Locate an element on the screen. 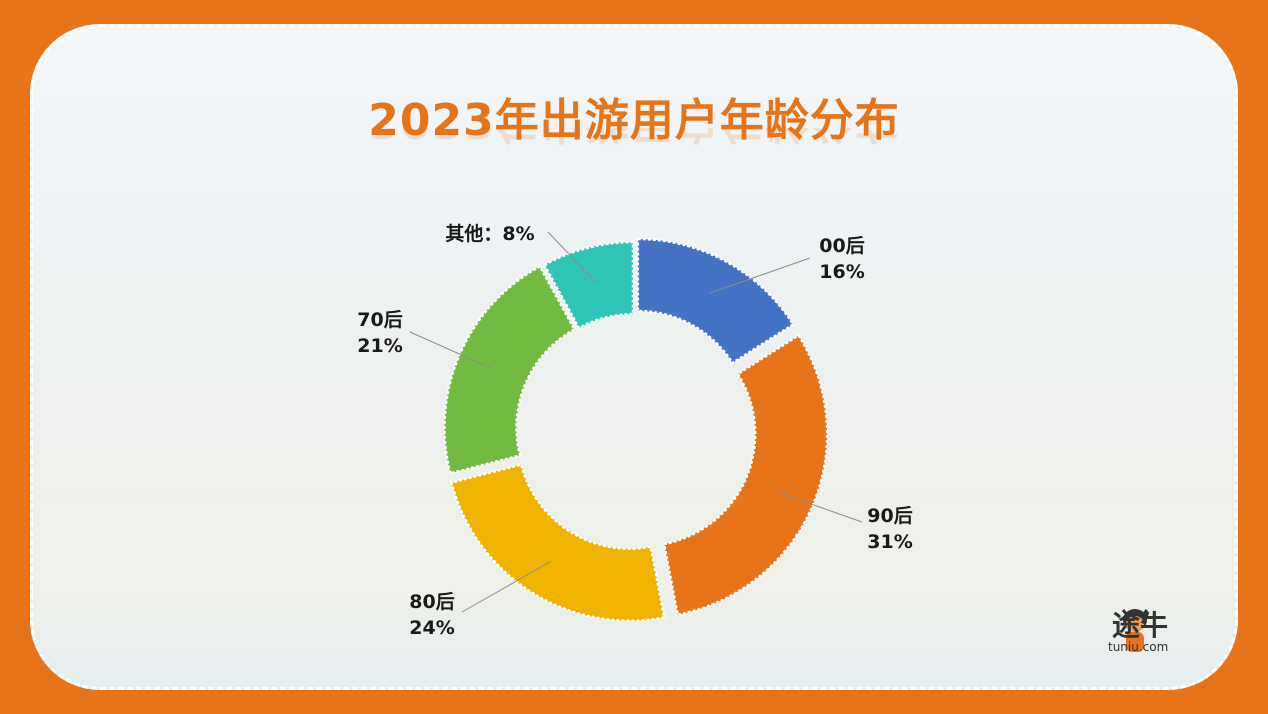  slice-name-3: 70后 is located at coordinates (379, 320).